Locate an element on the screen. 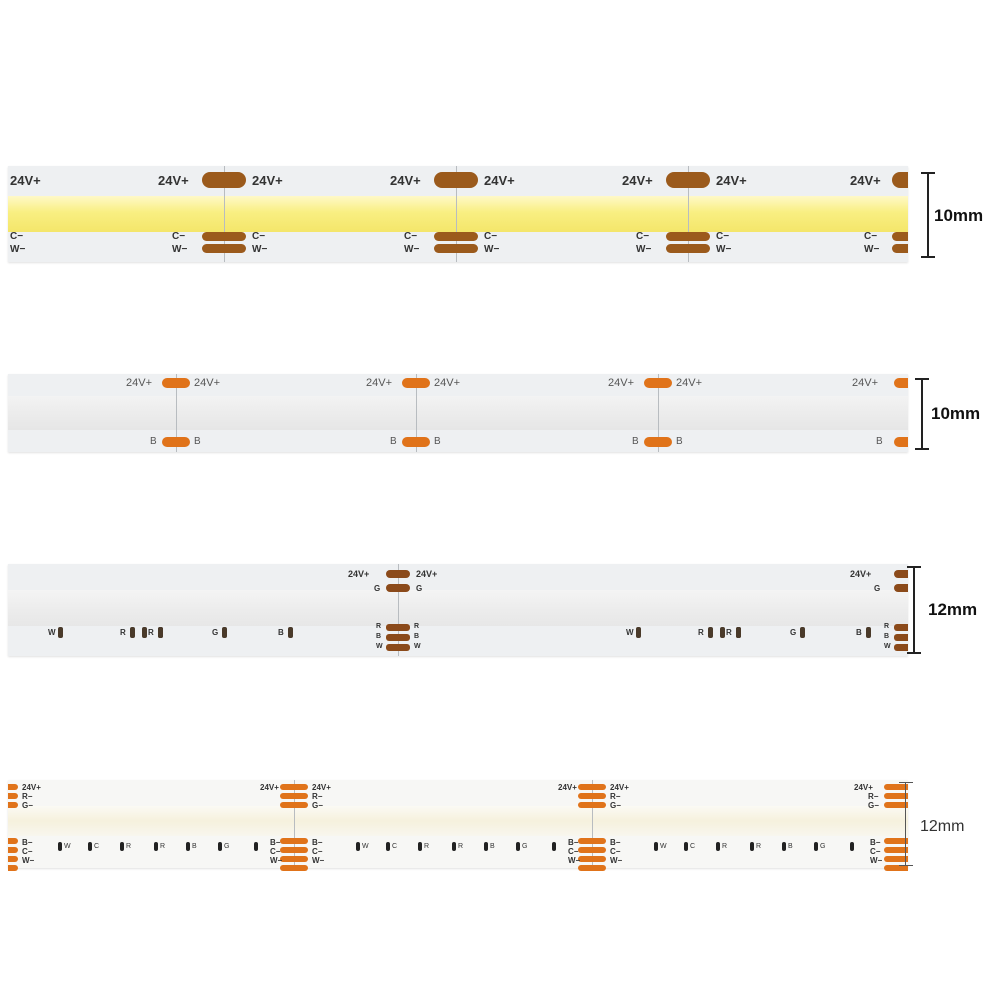 The width and height of the screenshot is (1000, 1000). rgbw-cob-strip: 24V+ 24V+ G G R R B B W W 24V+ G R B W W R R G B W R R G B is located at coordinates (458, 610).